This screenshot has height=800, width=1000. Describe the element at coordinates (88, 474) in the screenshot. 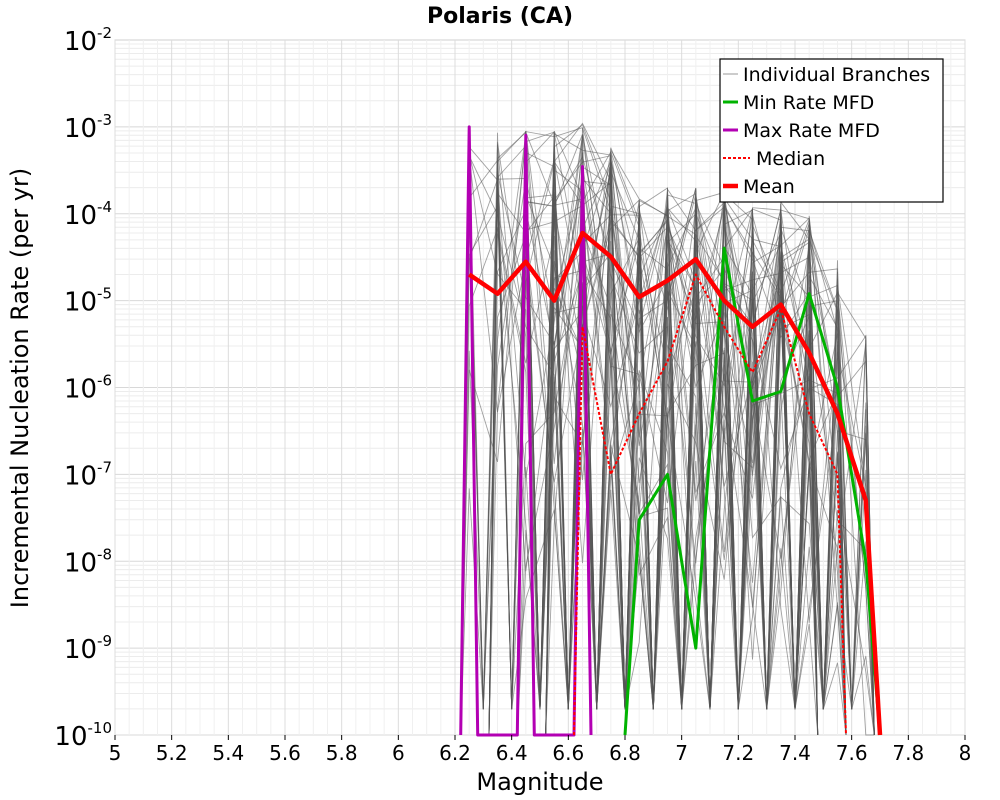

I see `y-tick-label: 10⁻⁷` at that location.